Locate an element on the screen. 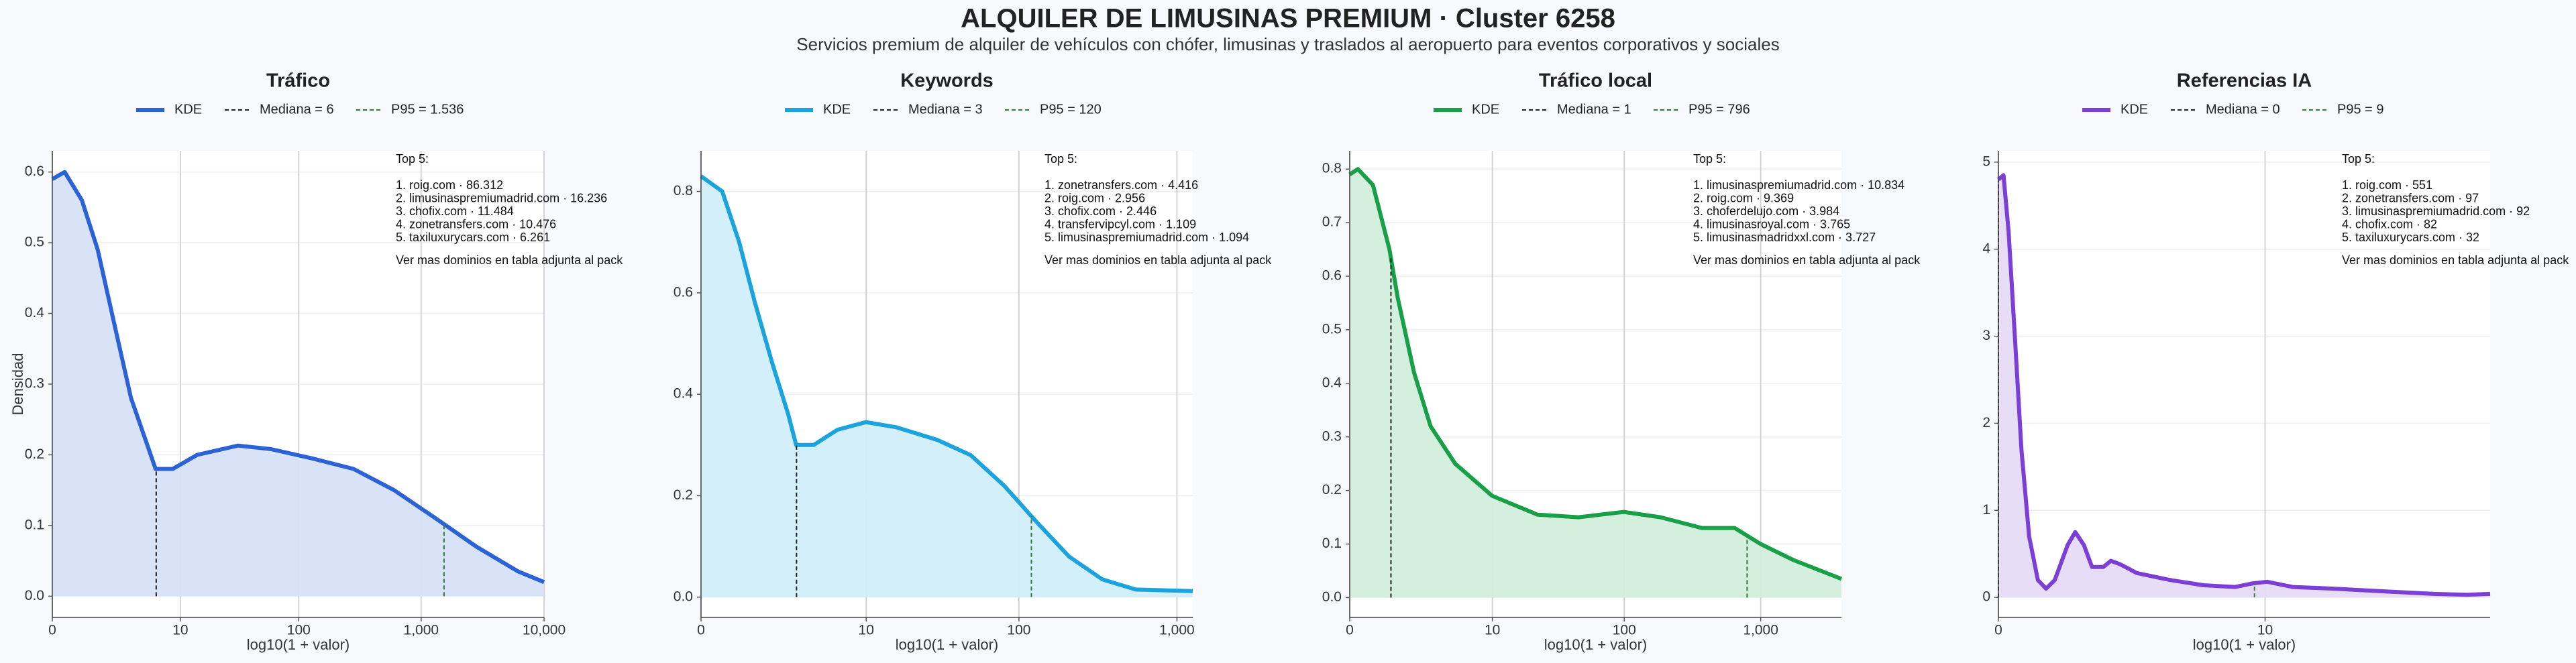 This screenshot has width=2576, height=663. panel-title: Tráfico is located at coordinates (298, 81).